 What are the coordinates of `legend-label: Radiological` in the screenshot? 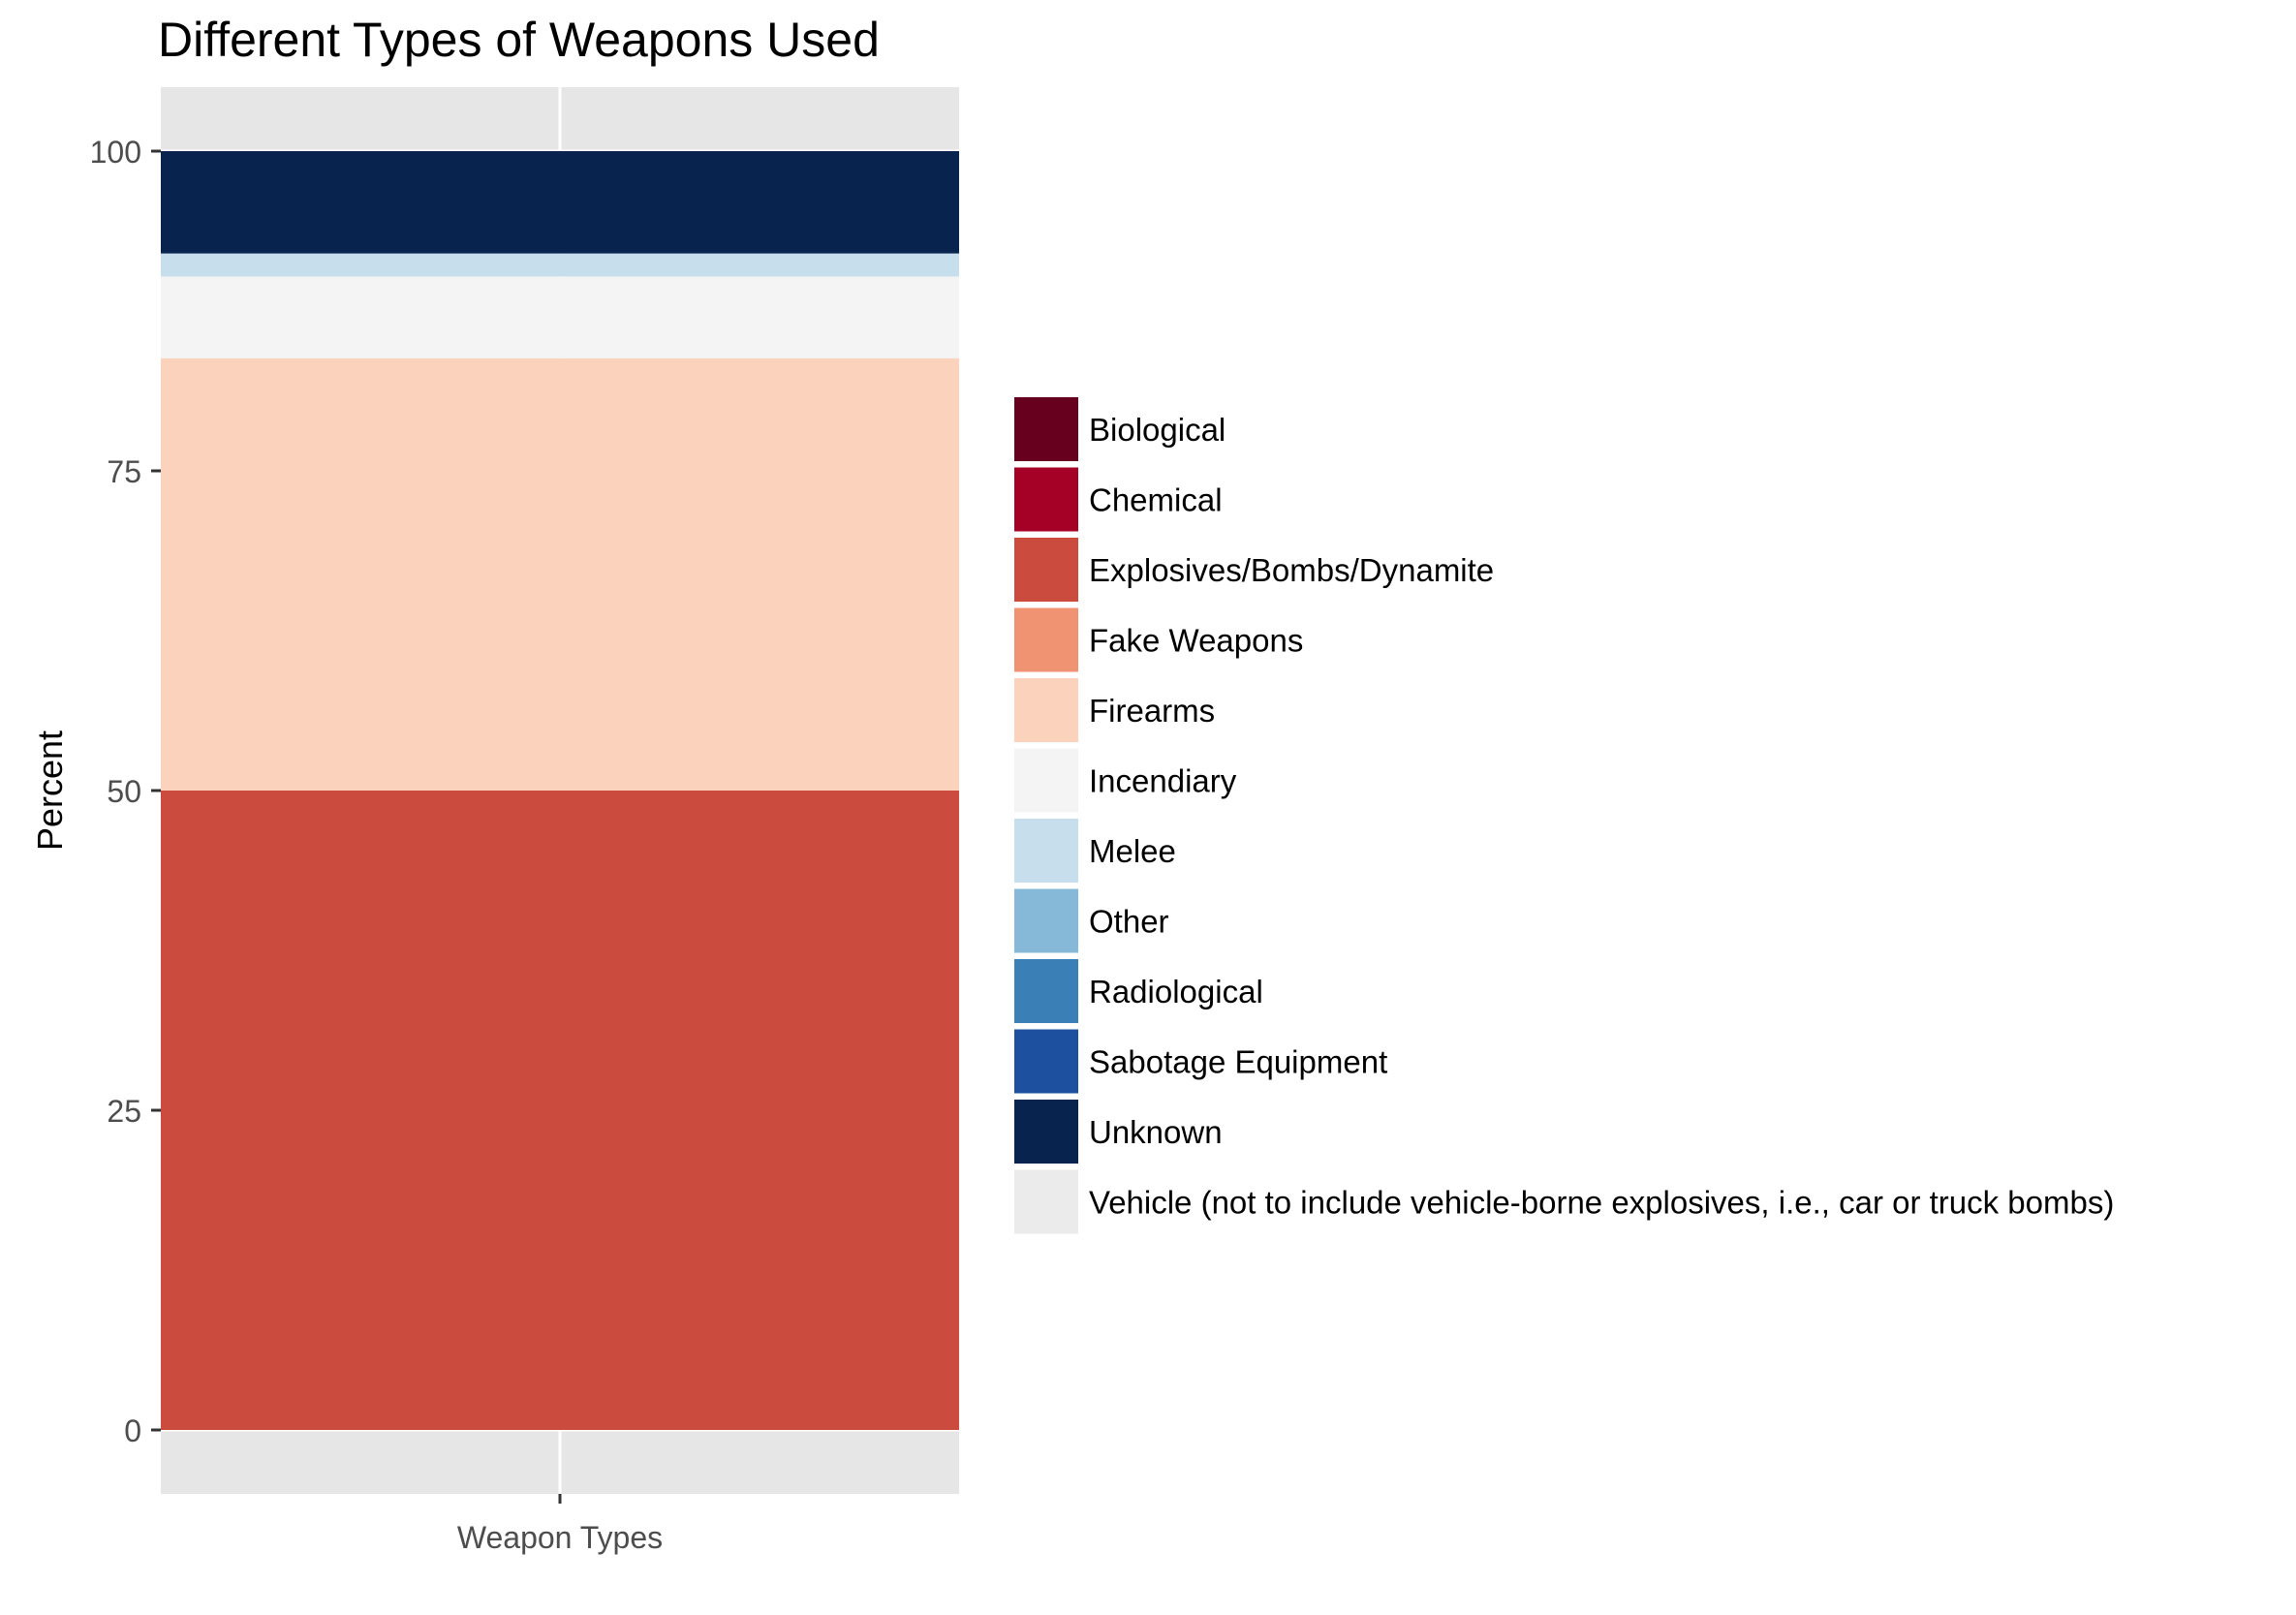 It's located at (1176, 992).